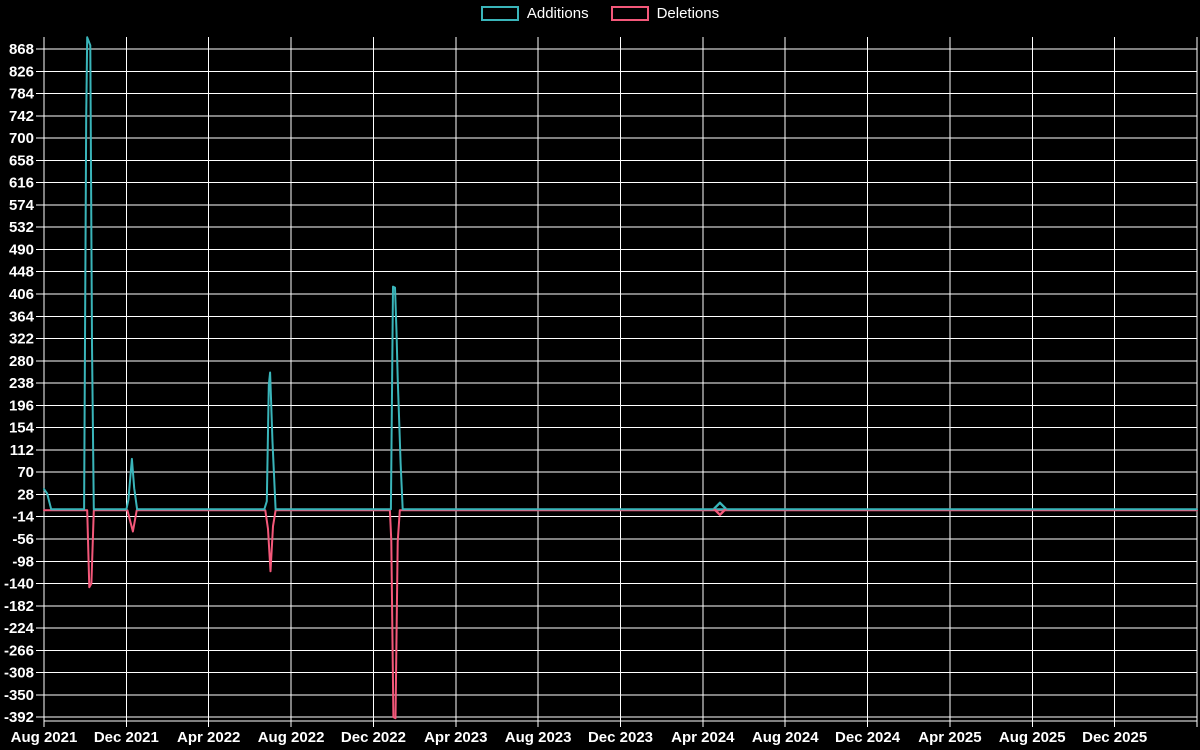  I want to click on y-tick-label: 154, so click(22, 428).